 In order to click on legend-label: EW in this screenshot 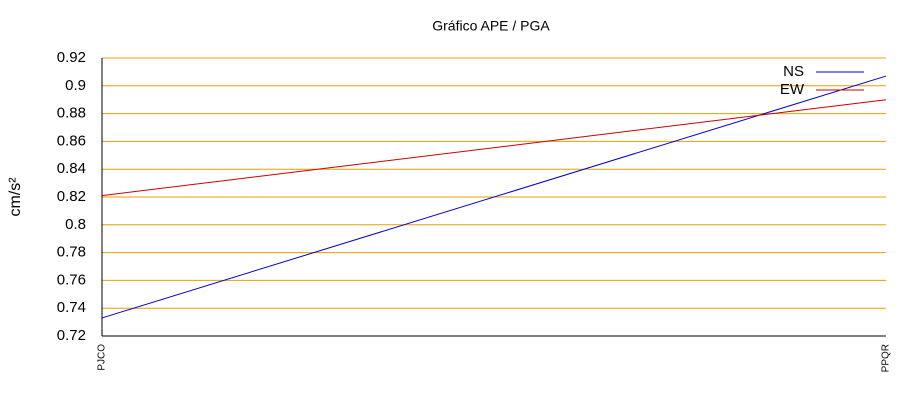, I will do `click(792, 89)`.